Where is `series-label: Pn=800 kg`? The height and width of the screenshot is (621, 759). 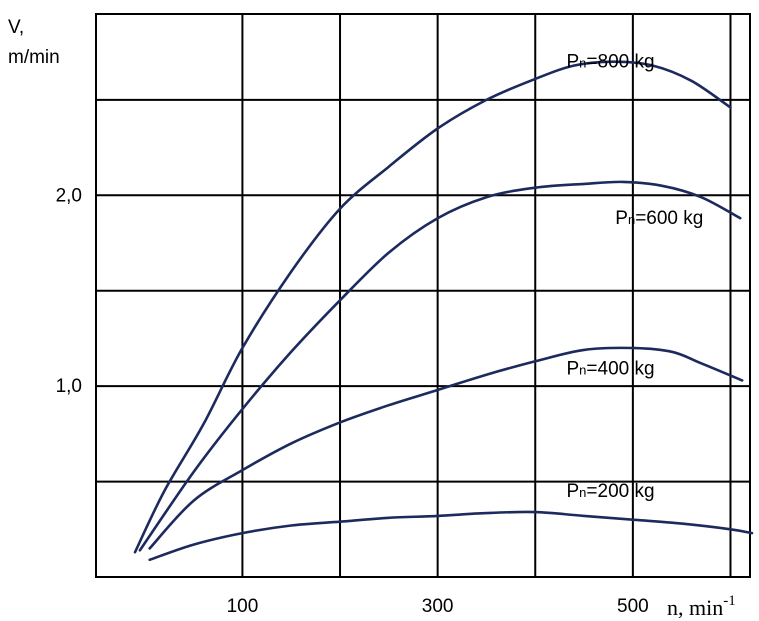 series-label: Pn=800 kg is located at coordinates (610, 61).